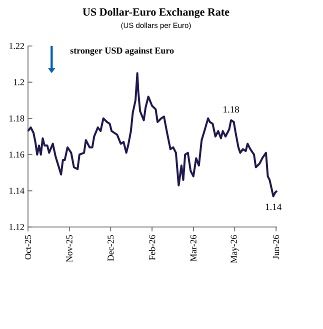  What do you see at coordinates (17, 118) in the screenshot?
I see `y-tick-label: 1.18` at bounding box center [17, 118].